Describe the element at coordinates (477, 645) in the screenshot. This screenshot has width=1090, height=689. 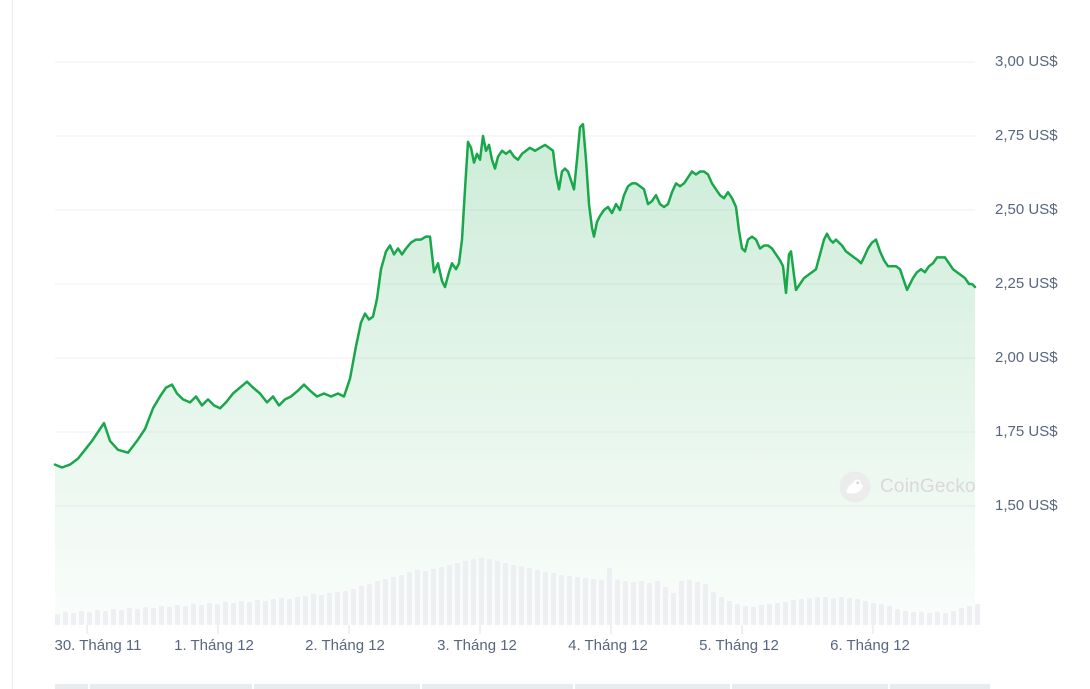
I see `x-axis-label: 3. Tháng 12` at that location.